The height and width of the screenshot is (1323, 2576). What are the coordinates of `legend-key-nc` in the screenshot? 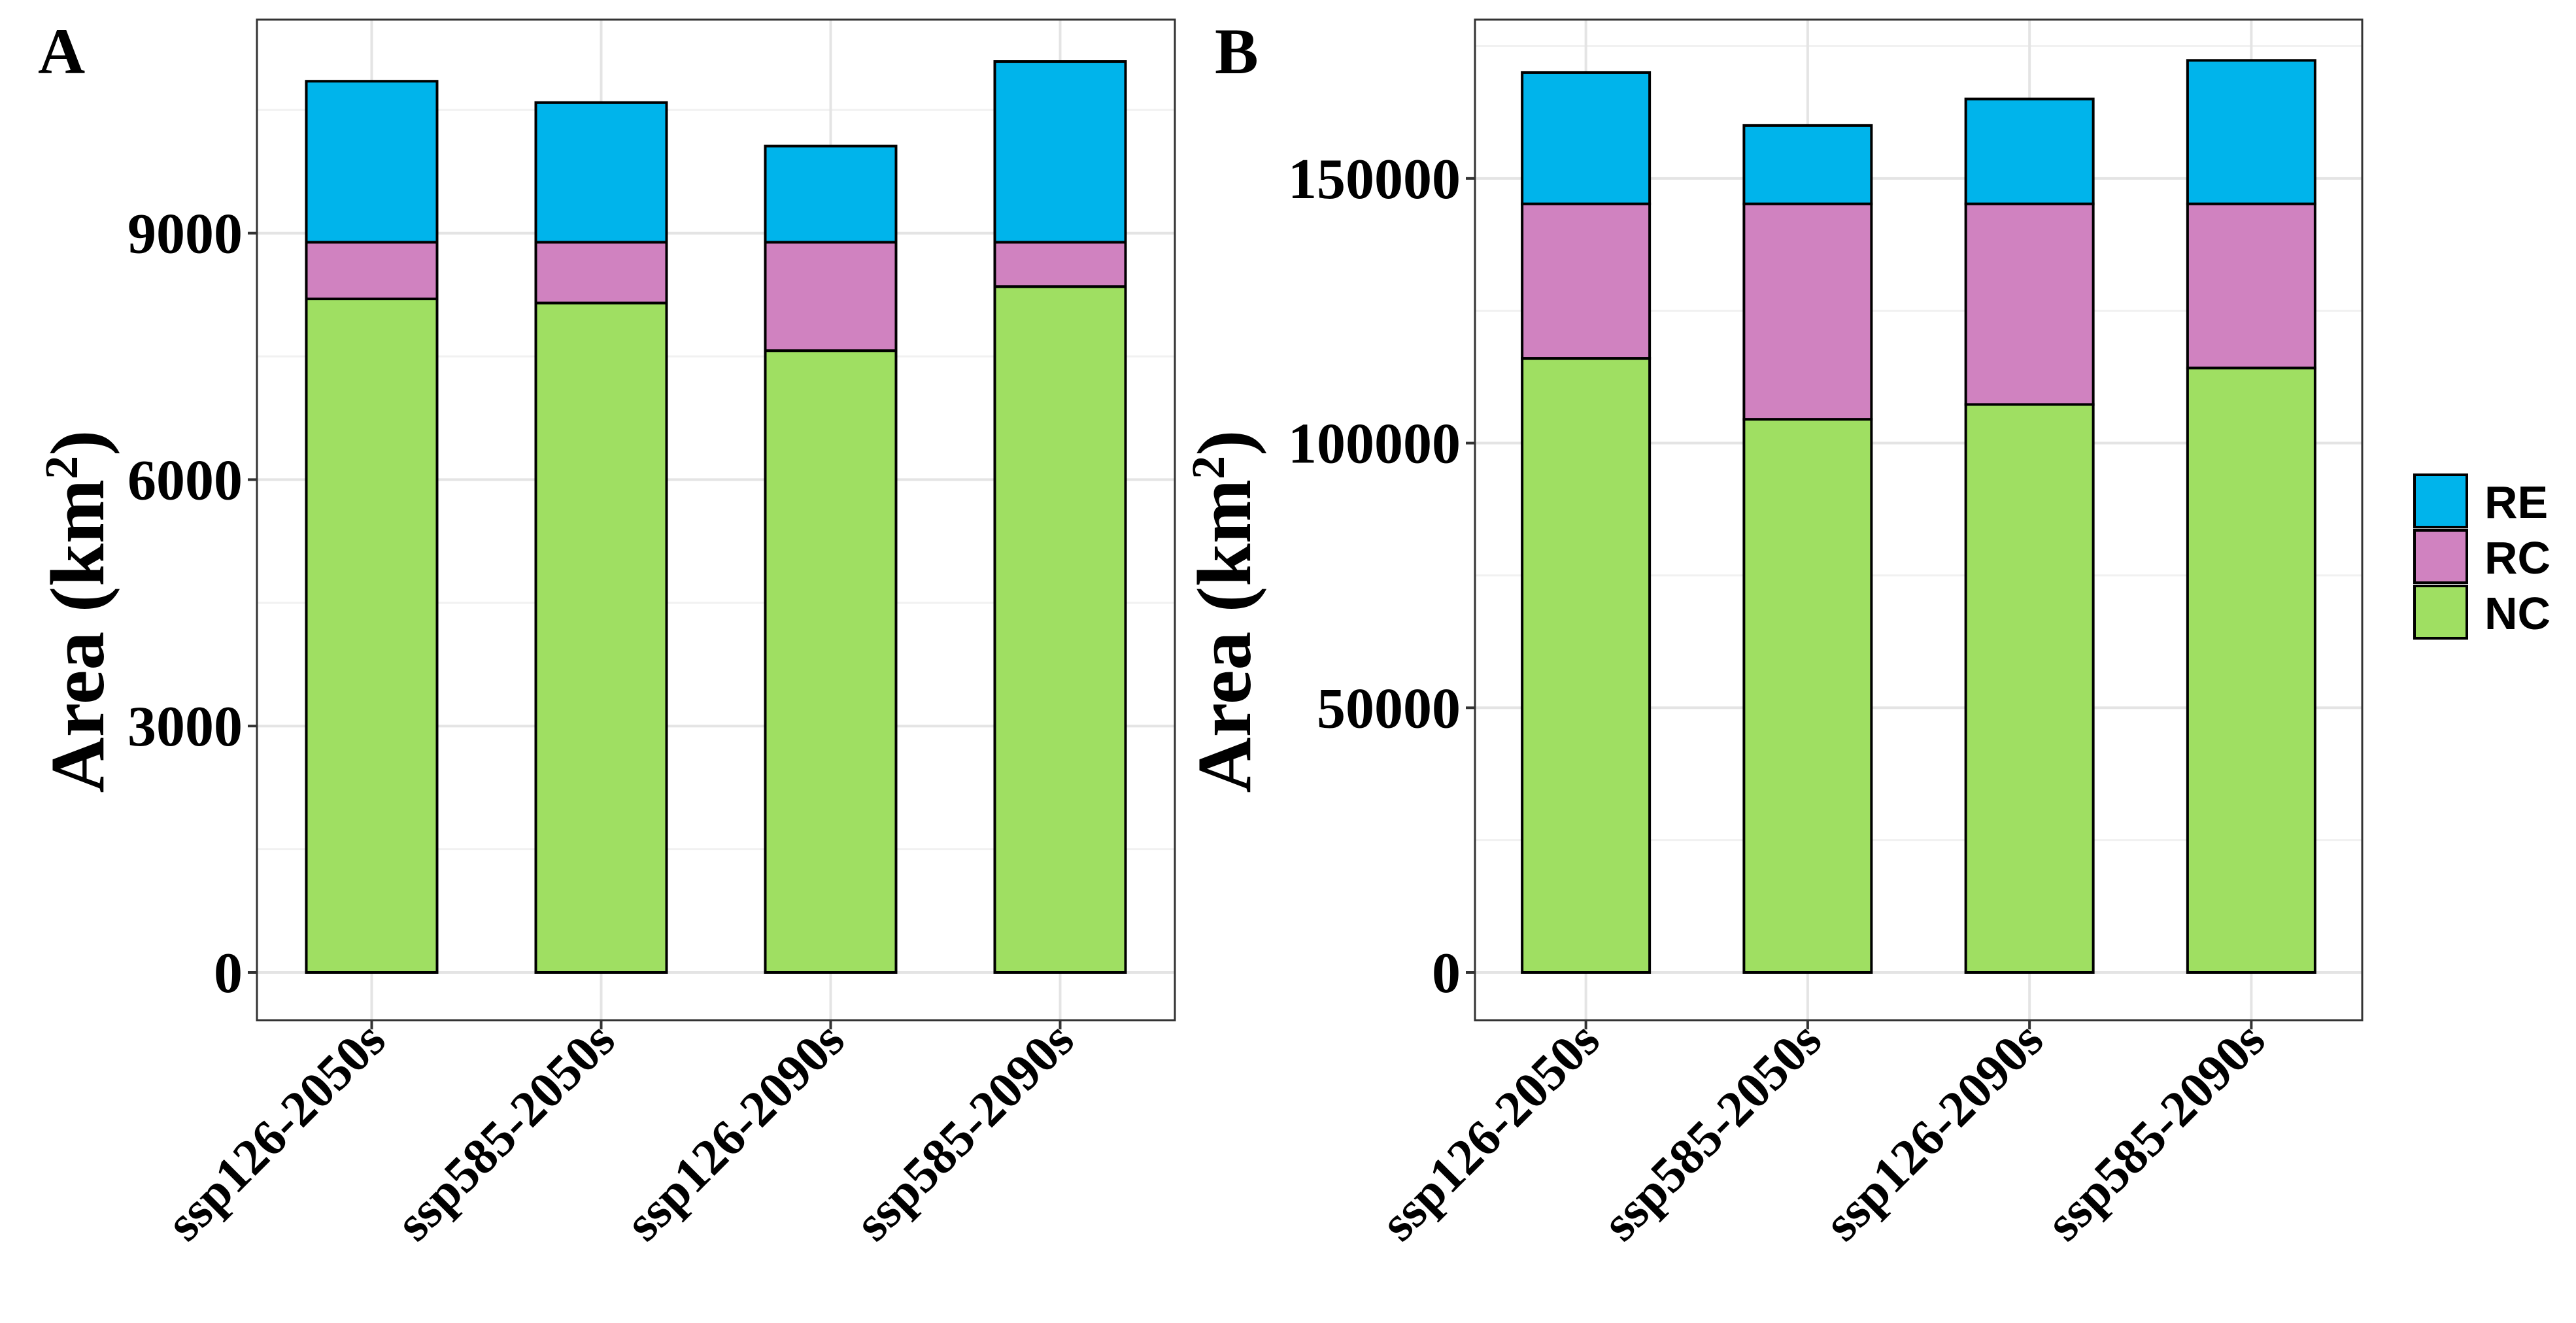 It's located at (2440, 612).